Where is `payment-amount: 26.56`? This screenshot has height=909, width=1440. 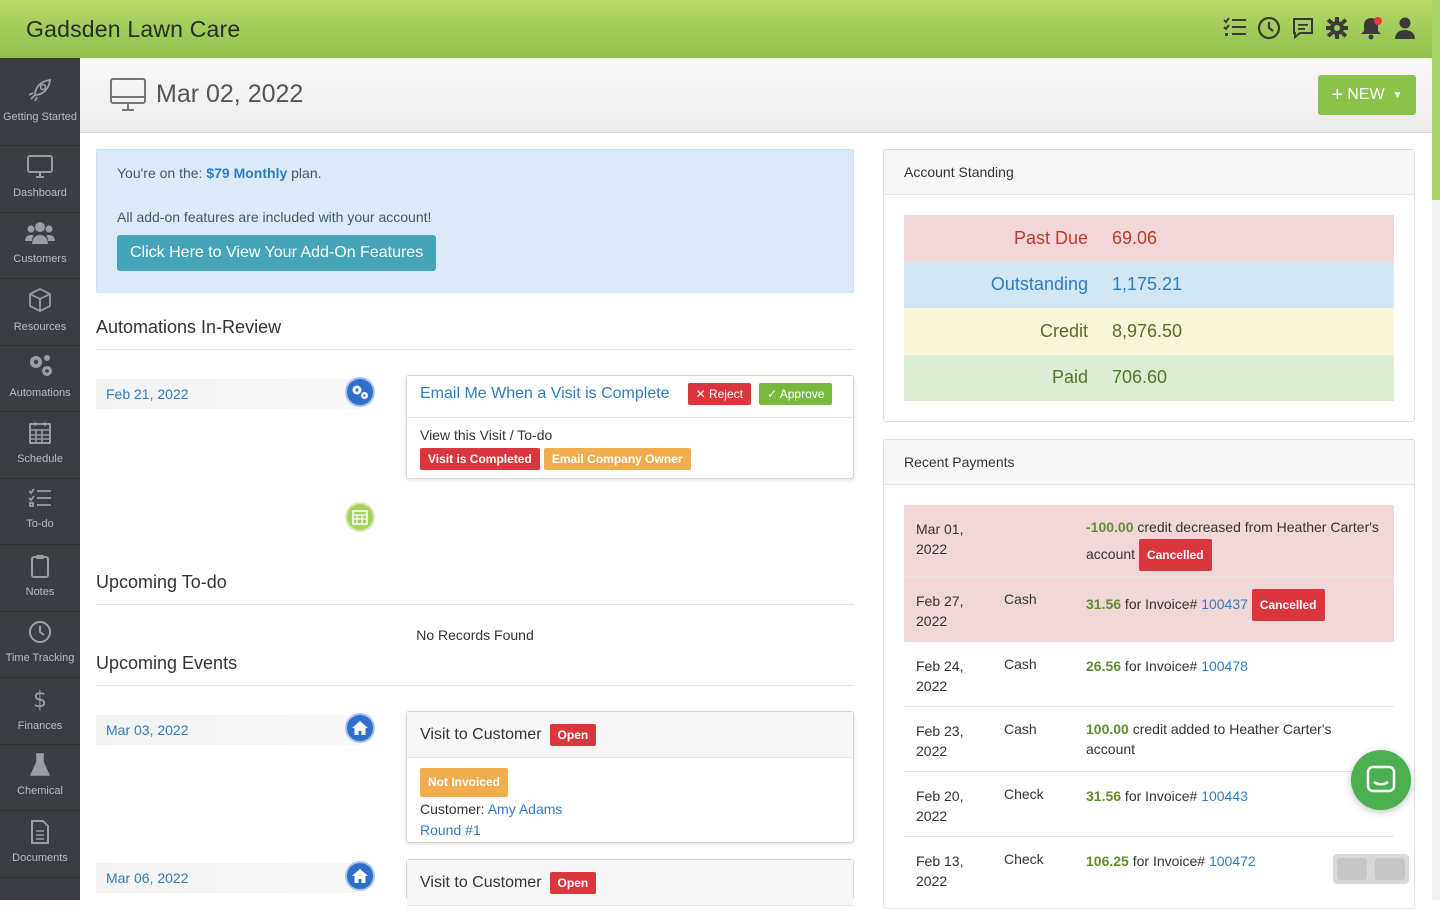 payment-amount: 26.56 is located at coordinates (1104, 666).